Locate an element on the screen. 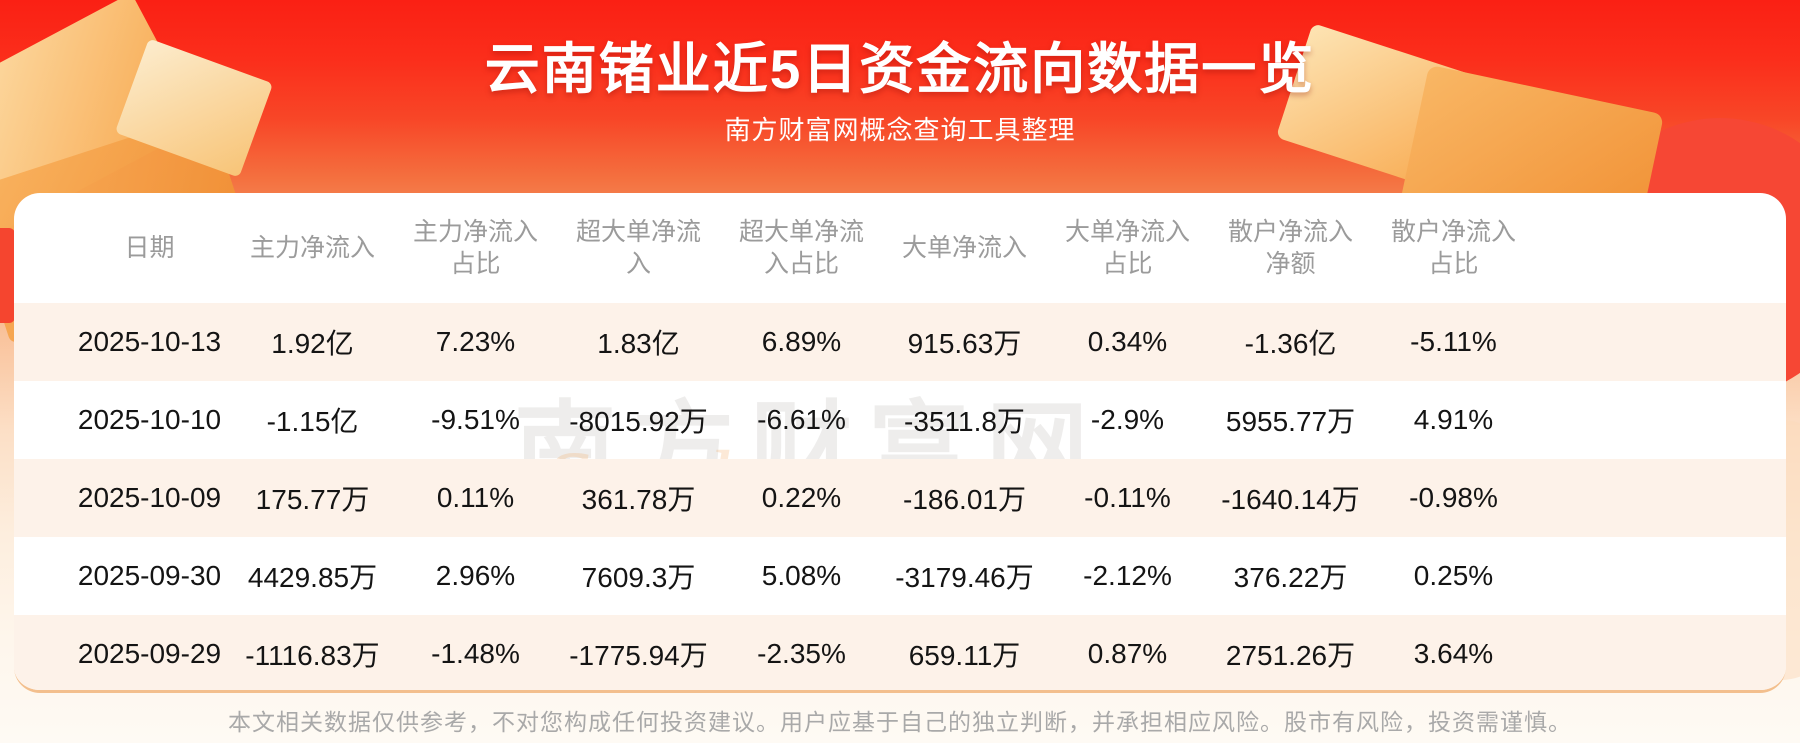  column-header-retail-net-inflow-pct: 散户净流入 占比 is located at coordinates (1453, 248).